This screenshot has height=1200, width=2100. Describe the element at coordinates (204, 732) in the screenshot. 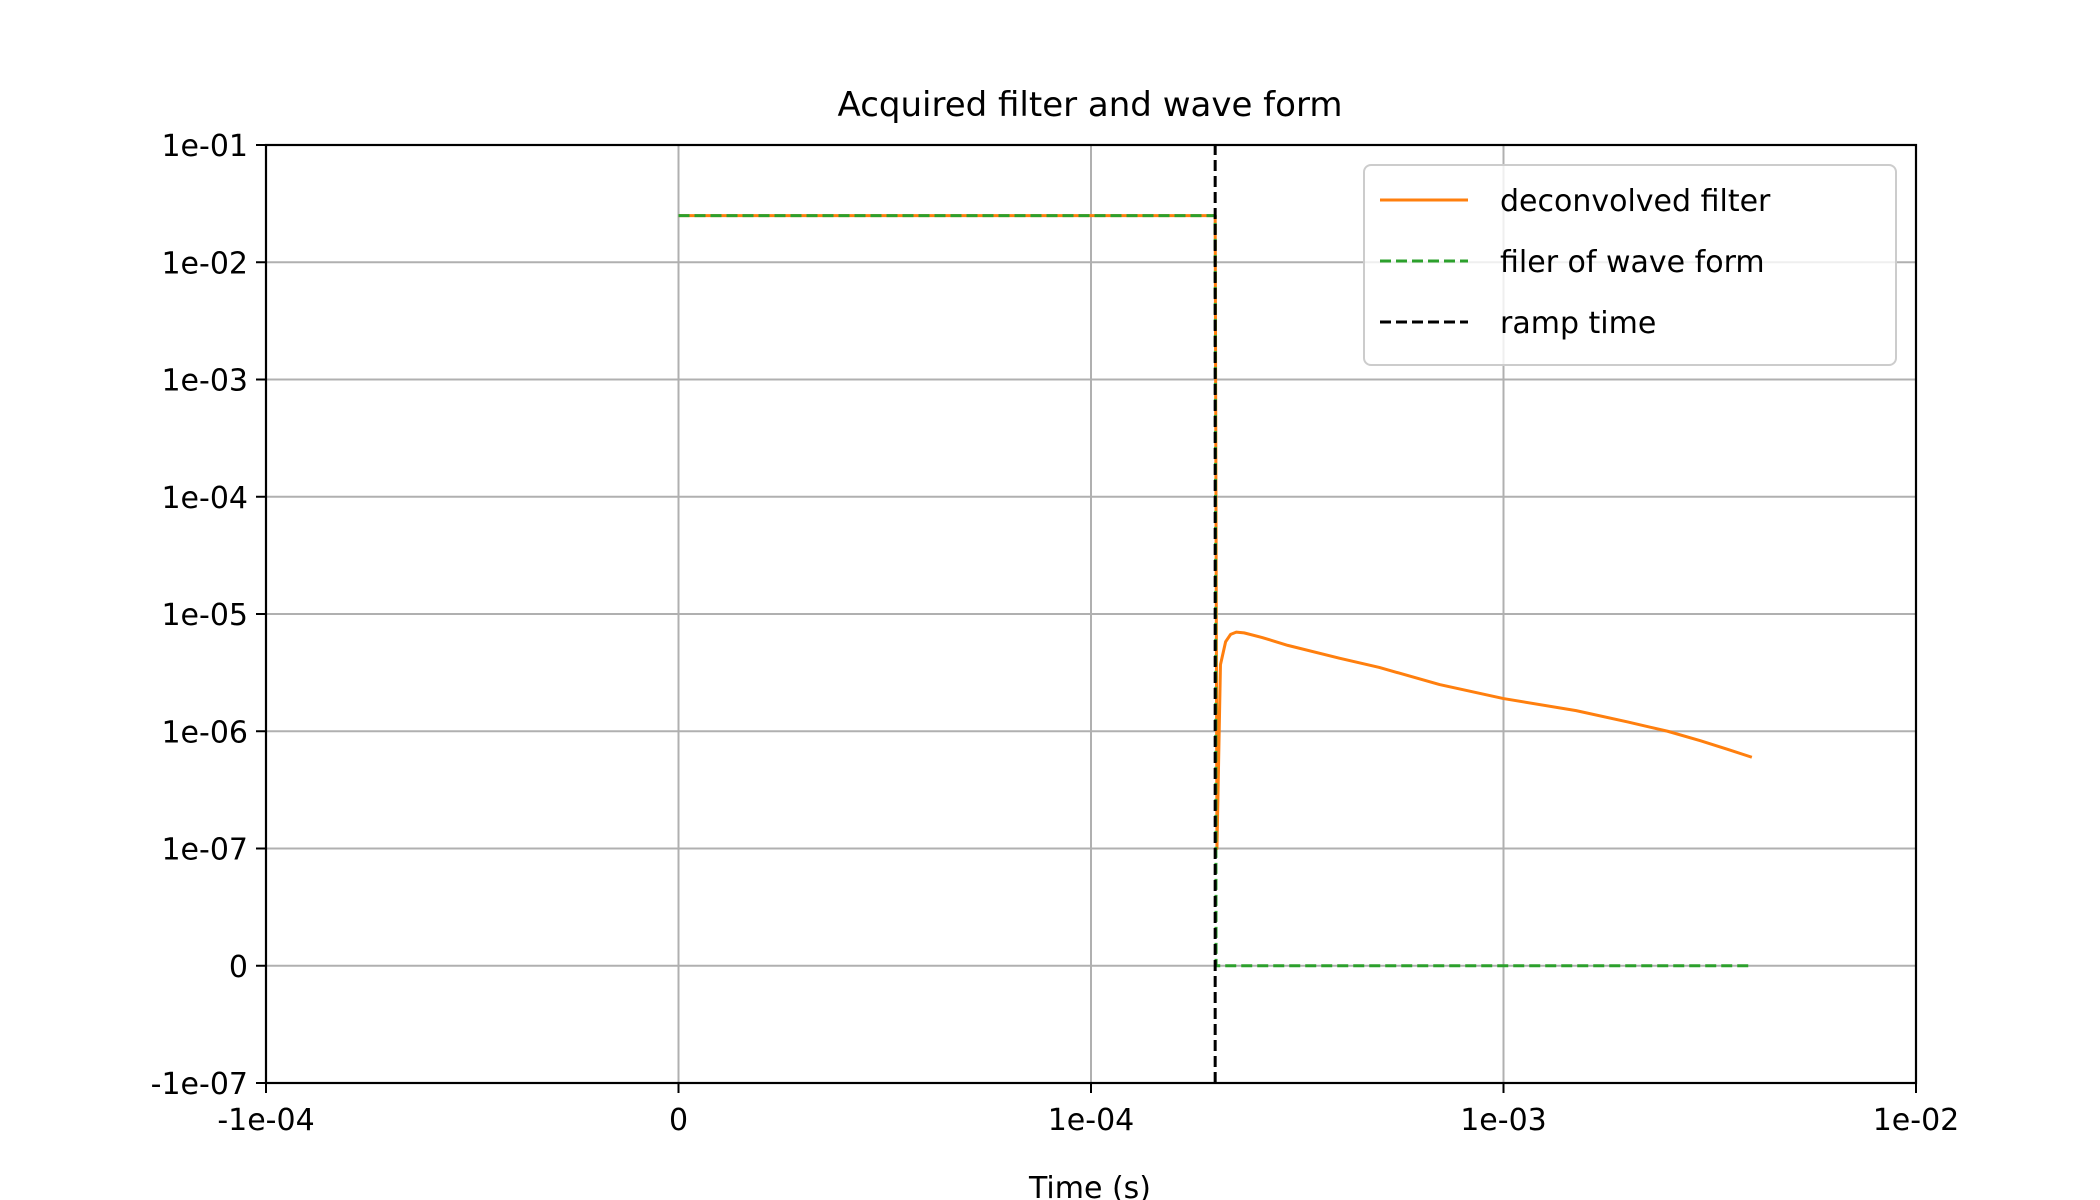

I see `y-tick-label: 1e-06` at that location.